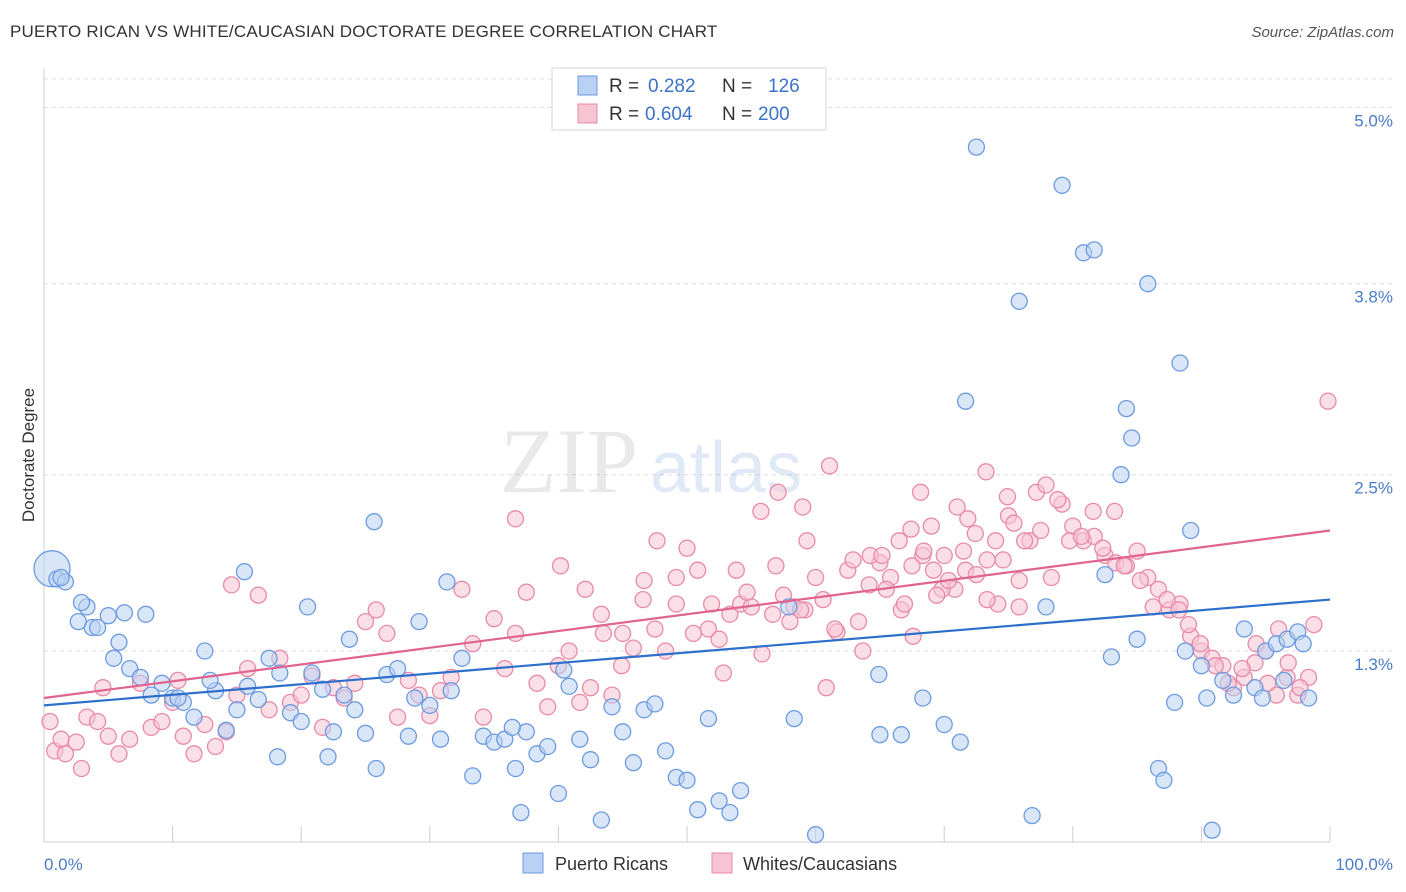  I want to click on legend-r-value-1: 0.282, so click(672, 86).